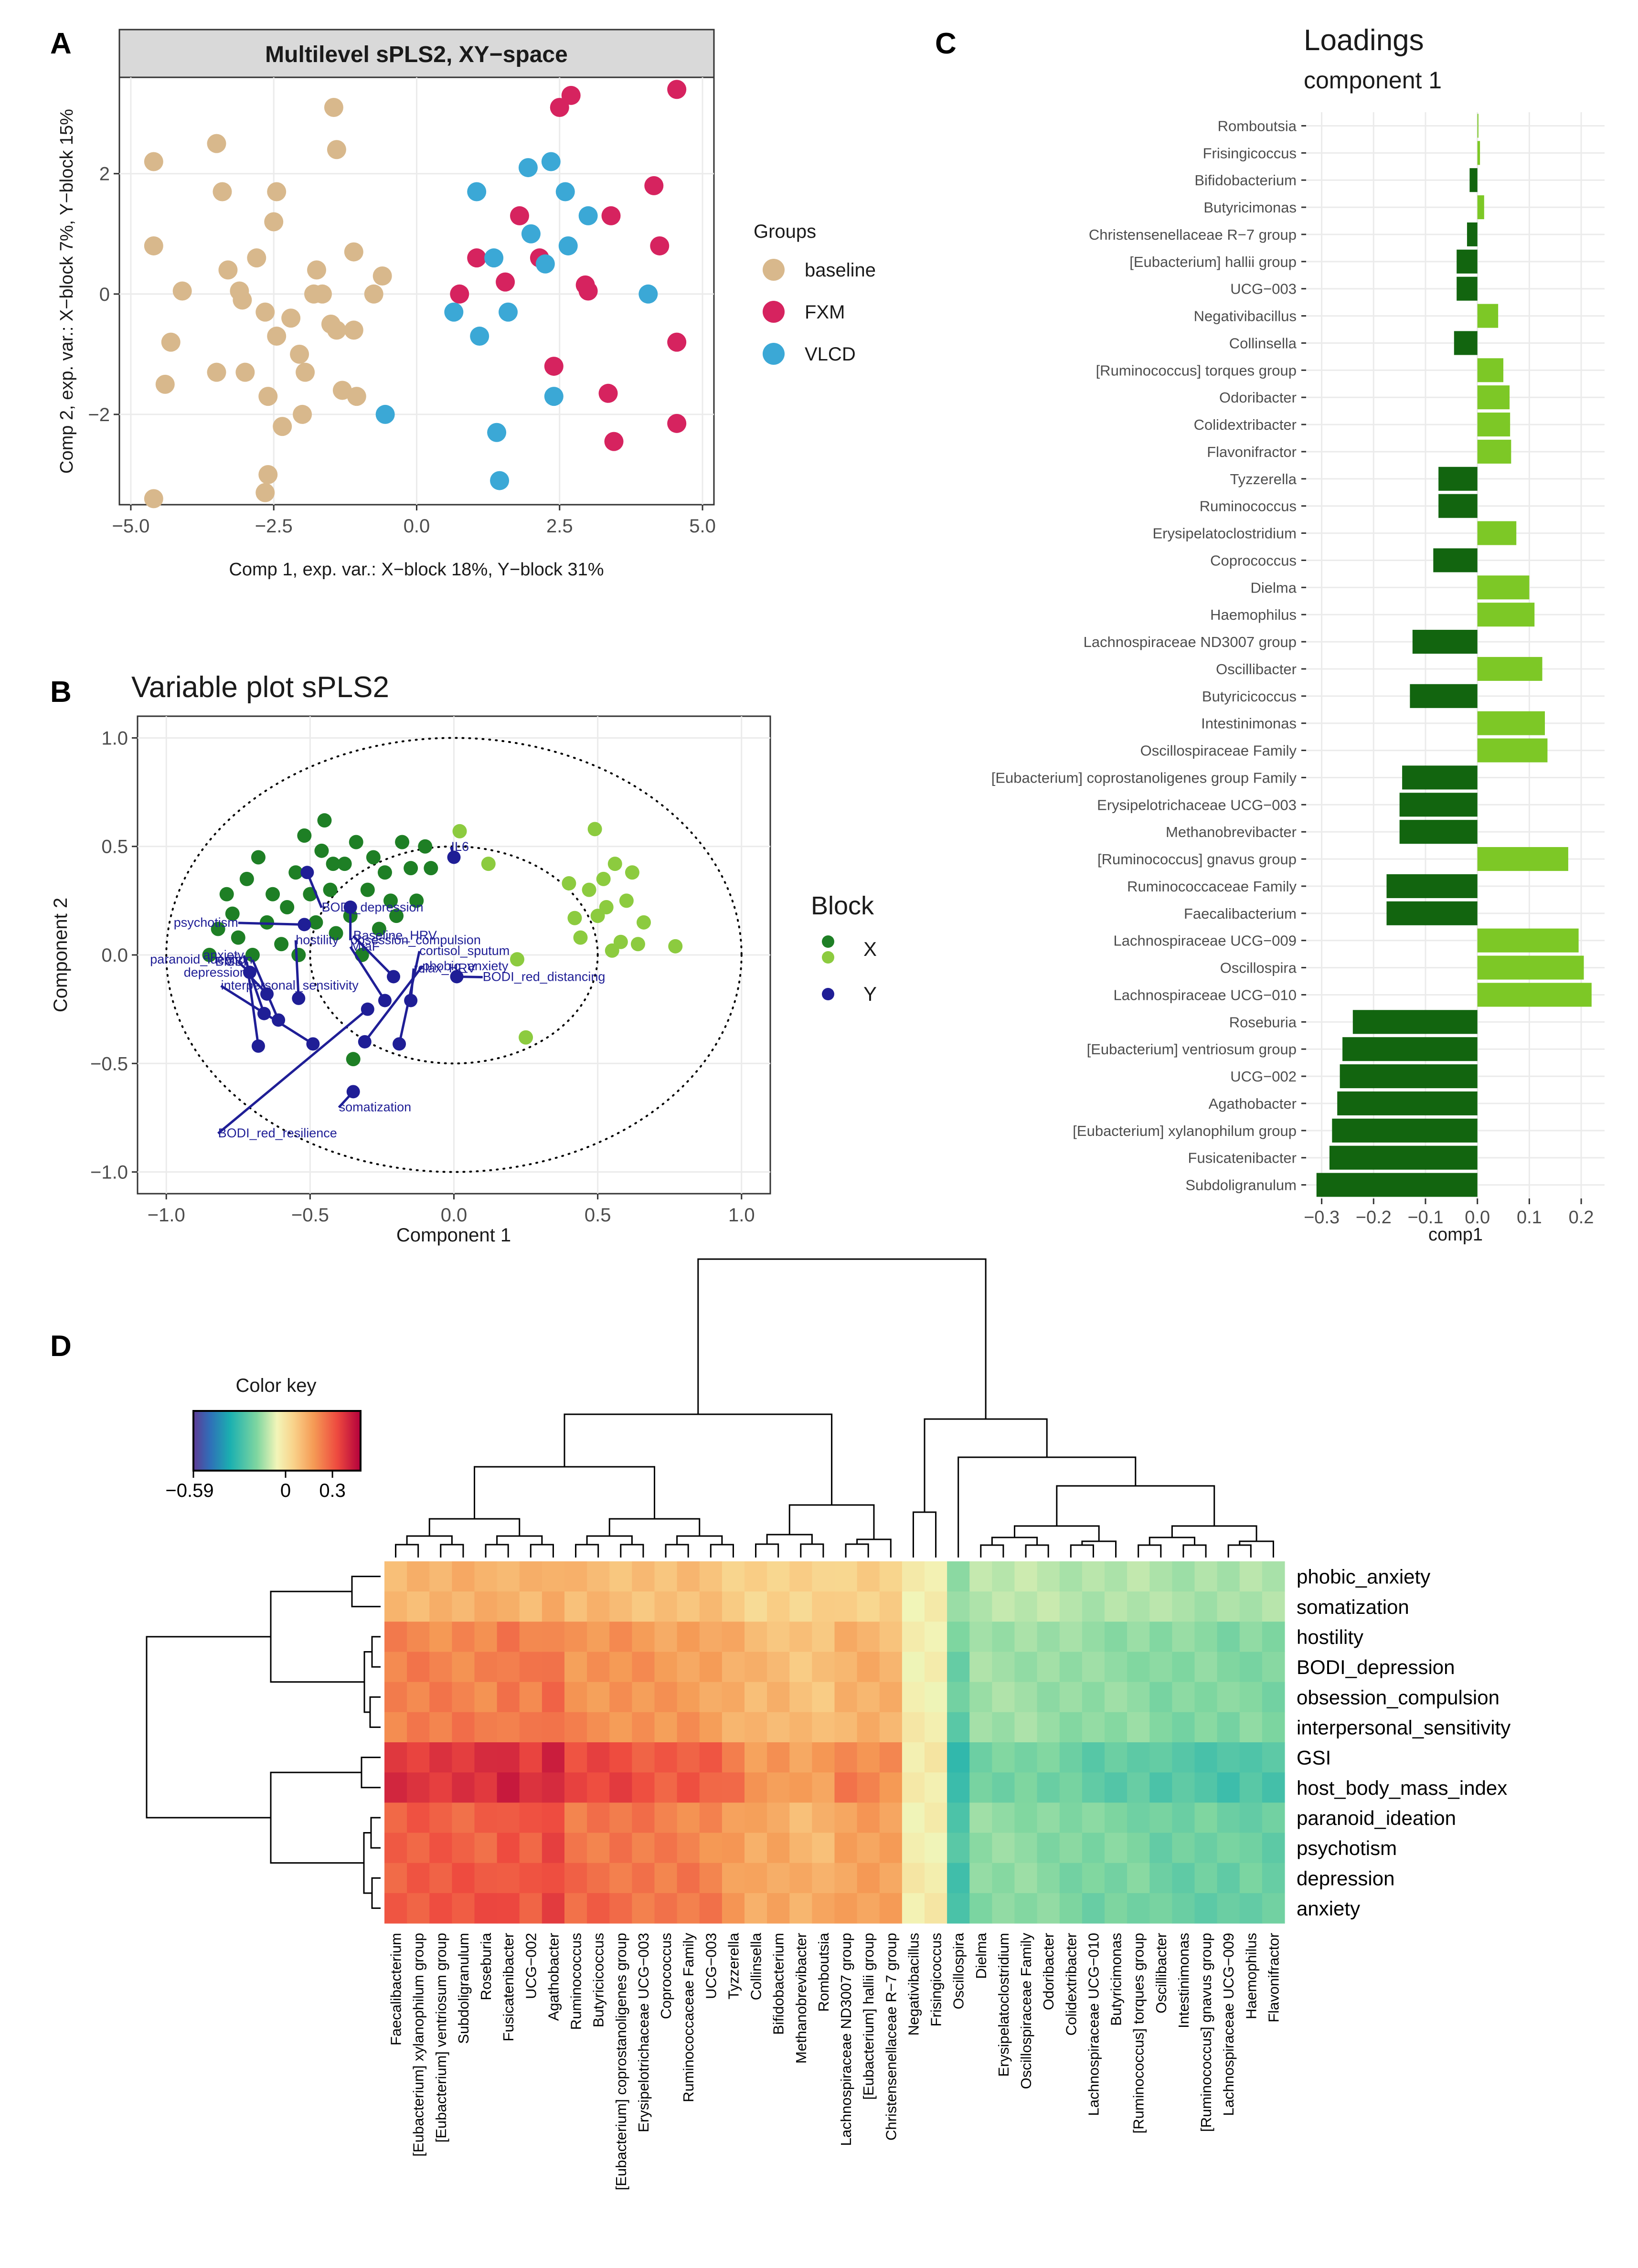 Image resolution: width=1638 pixels, height=2268 pixels. What do you see at coordinates (274, 526) in the screenshot?
I see `panel-a-xtick-label: −2.5` at bounding box center [274, 526].